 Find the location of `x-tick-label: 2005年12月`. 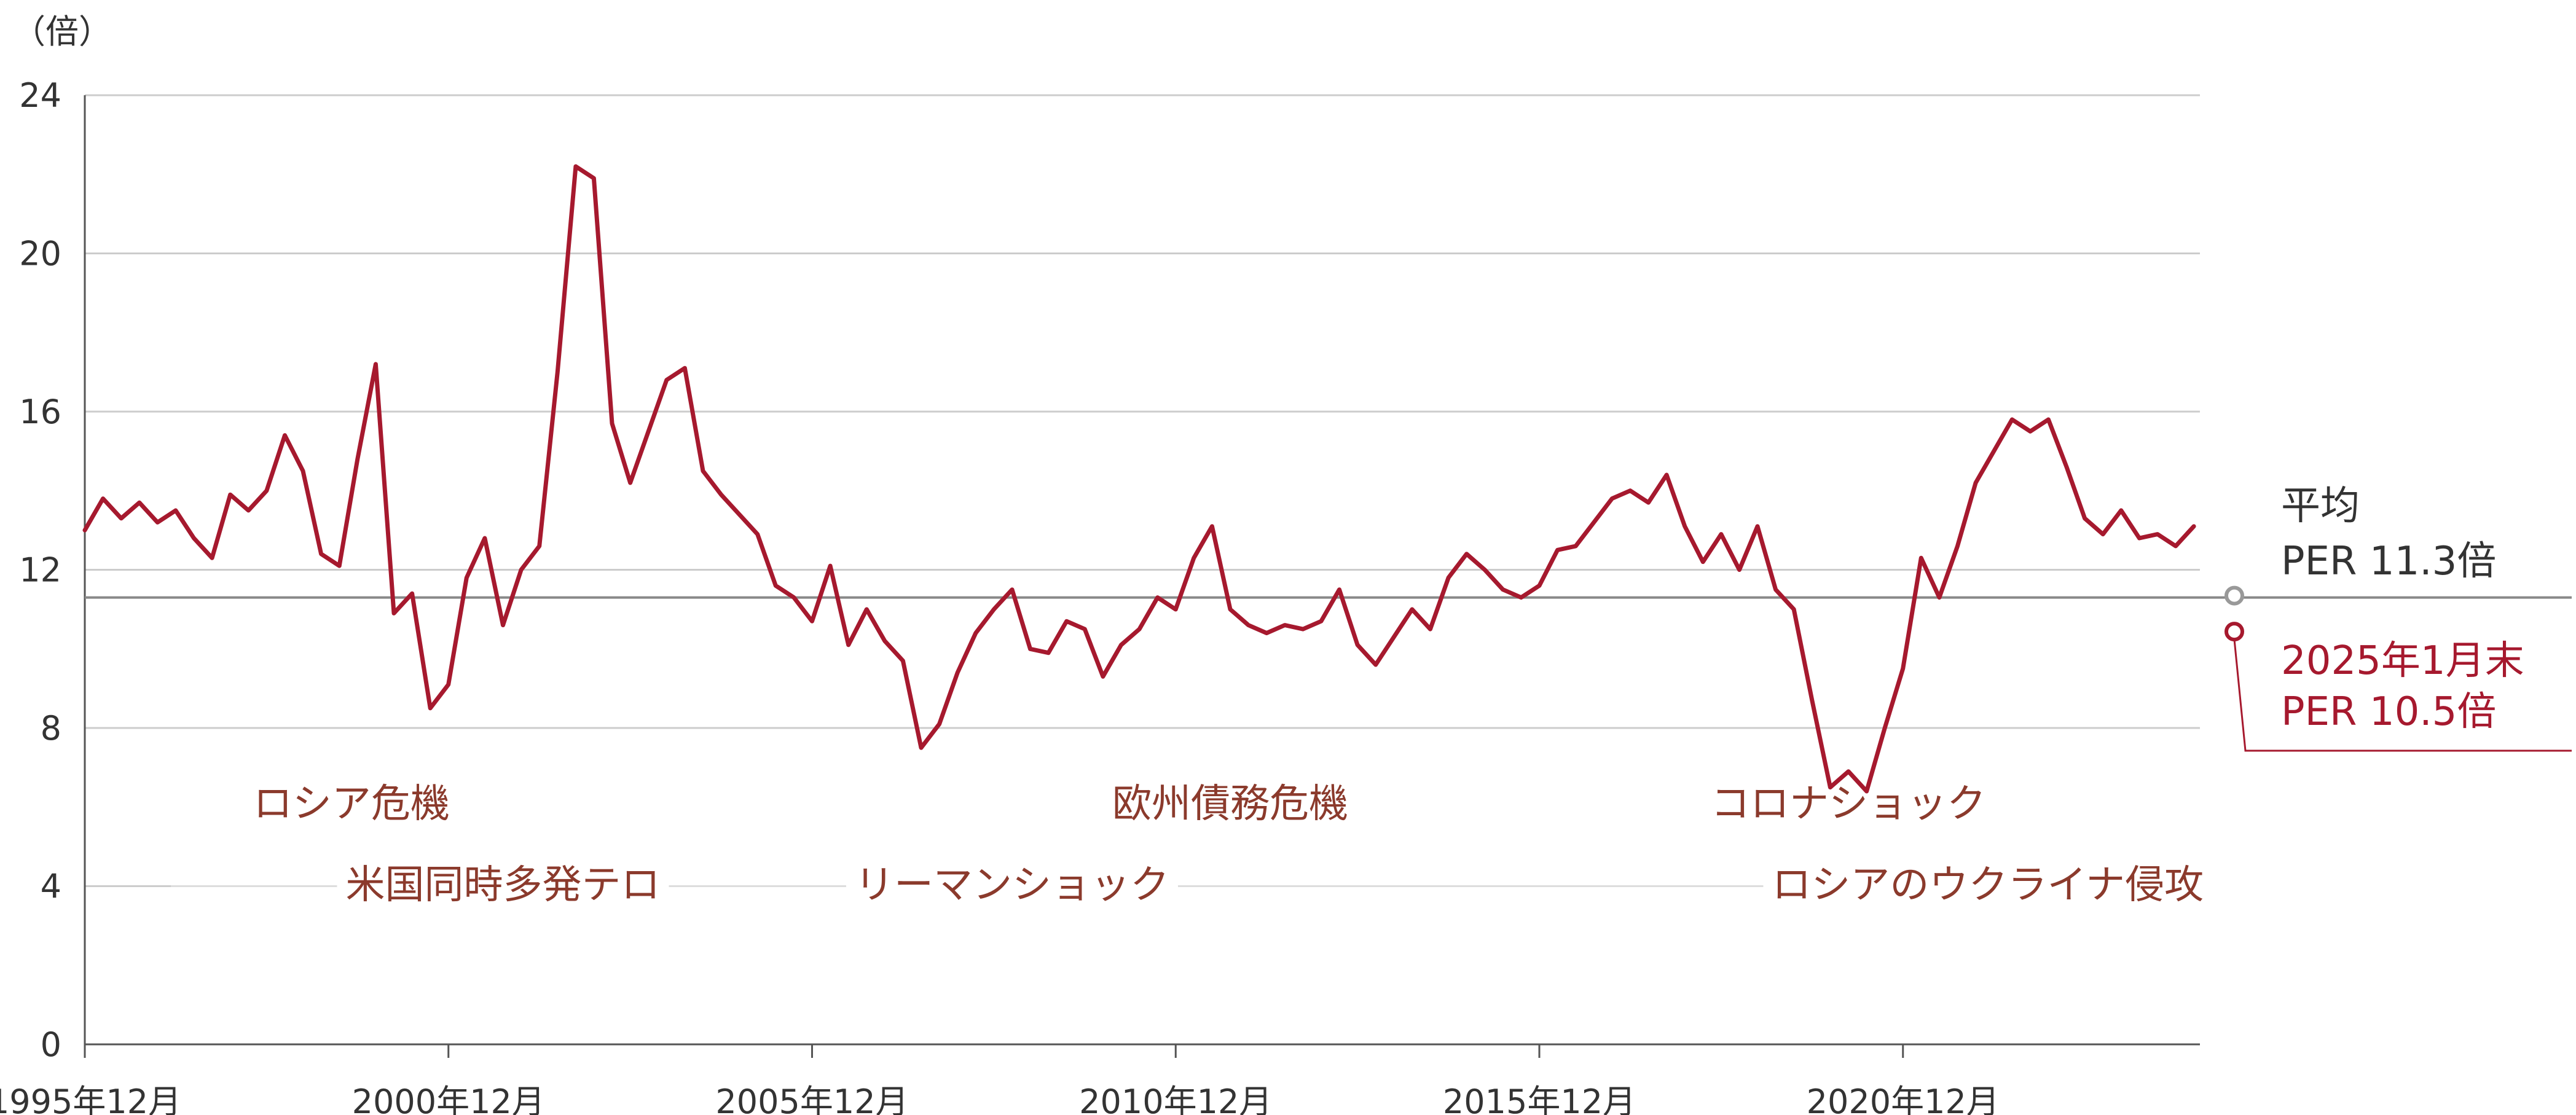

x-tick-label: 2005年12月 is located at coordinates (811, 1098).